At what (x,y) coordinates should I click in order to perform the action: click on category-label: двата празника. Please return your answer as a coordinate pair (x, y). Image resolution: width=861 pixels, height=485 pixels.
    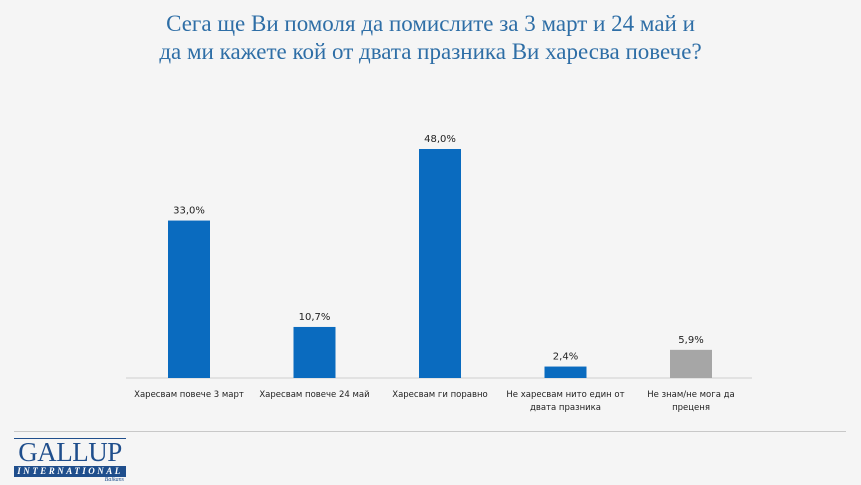
    Looking at the image, I should click on (565, 408).